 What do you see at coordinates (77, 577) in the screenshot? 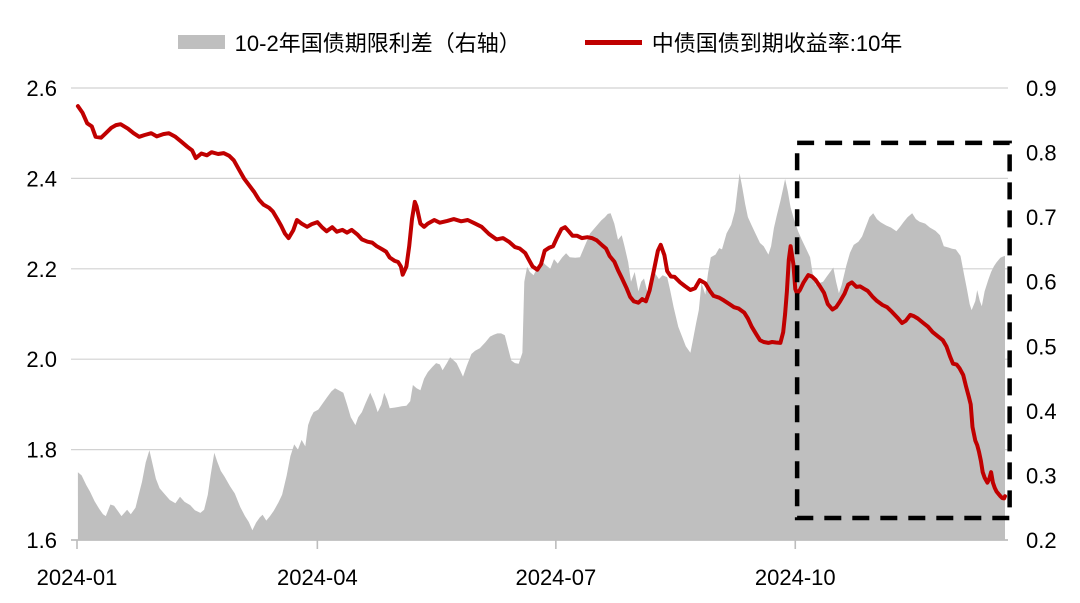
I see `x-tick-label: 2024-01` at bounding box center [77, 577].